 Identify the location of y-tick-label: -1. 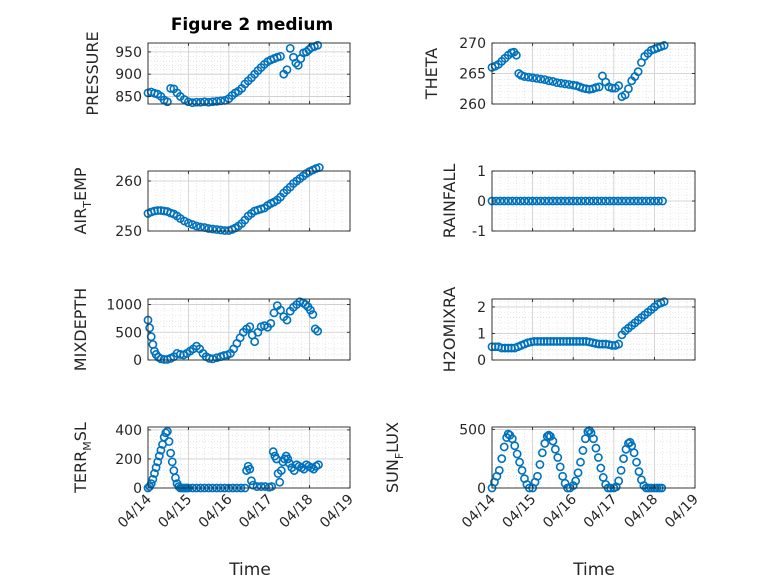
(479, 232).